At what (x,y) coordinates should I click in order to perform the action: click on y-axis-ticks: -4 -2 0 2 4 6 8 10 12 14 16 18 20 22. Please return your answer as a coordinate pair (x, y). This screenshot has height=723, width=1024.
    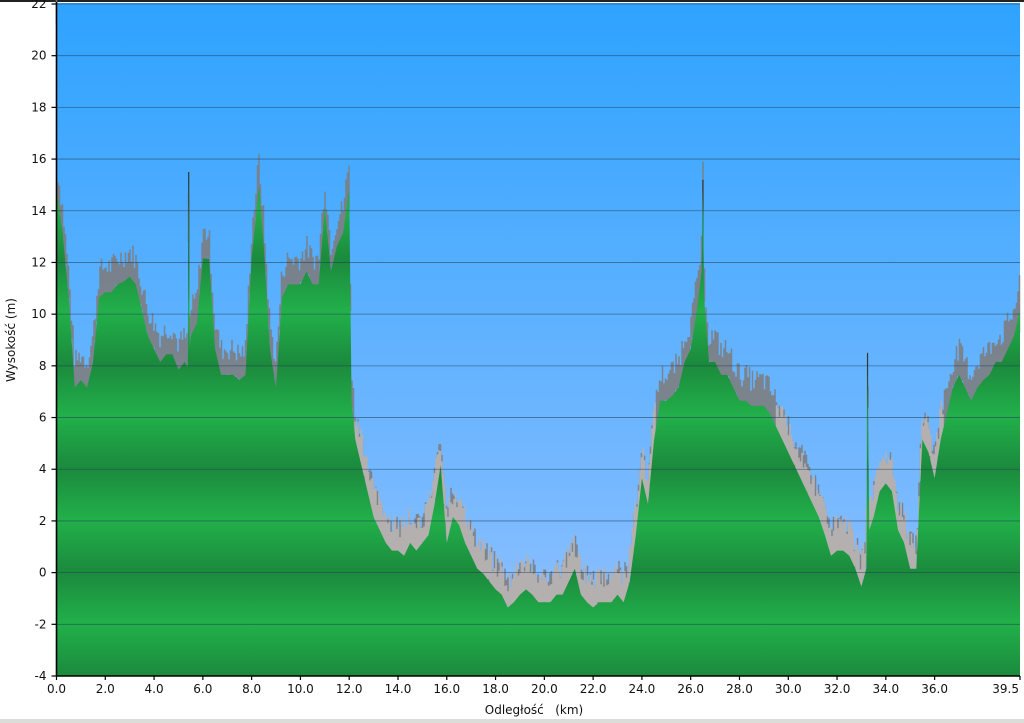
    Looking at the image, I should click on (44, 341).